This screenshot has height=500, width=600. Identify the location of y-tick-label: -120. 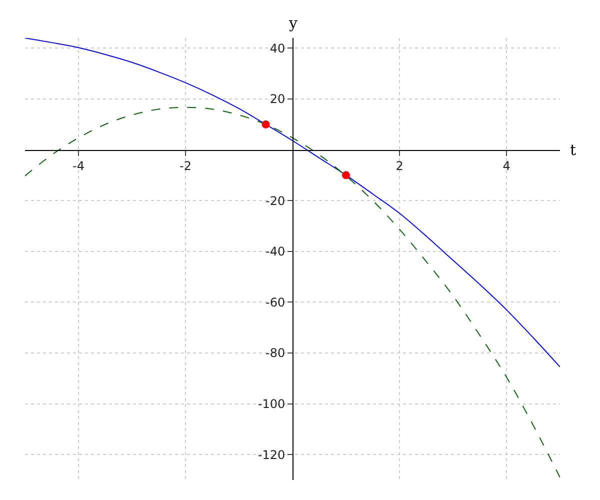
(272, 455).